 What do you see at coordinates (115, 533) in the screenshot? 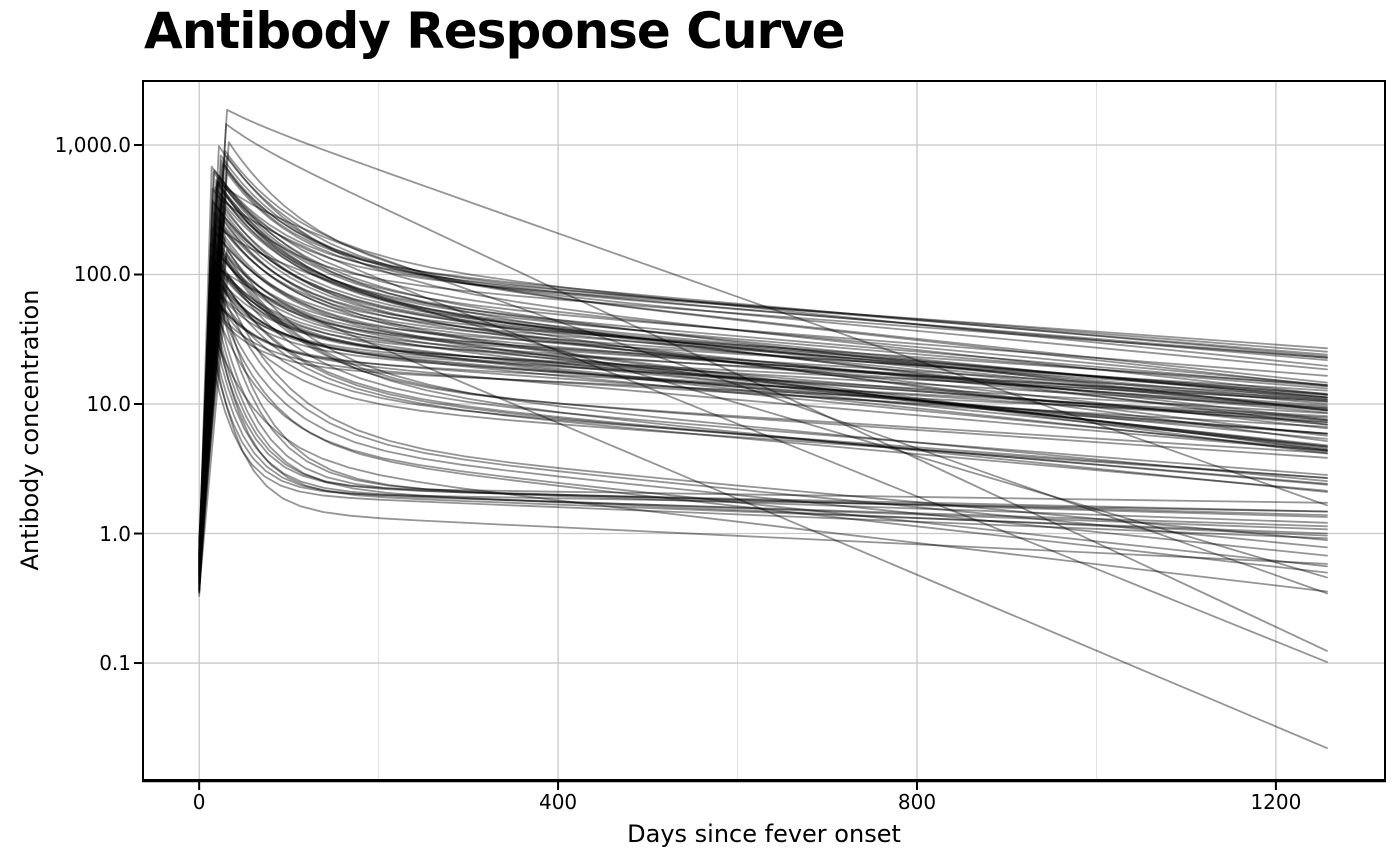
I see `y-tick-label: 1.0` at bounding box center [115, 533].